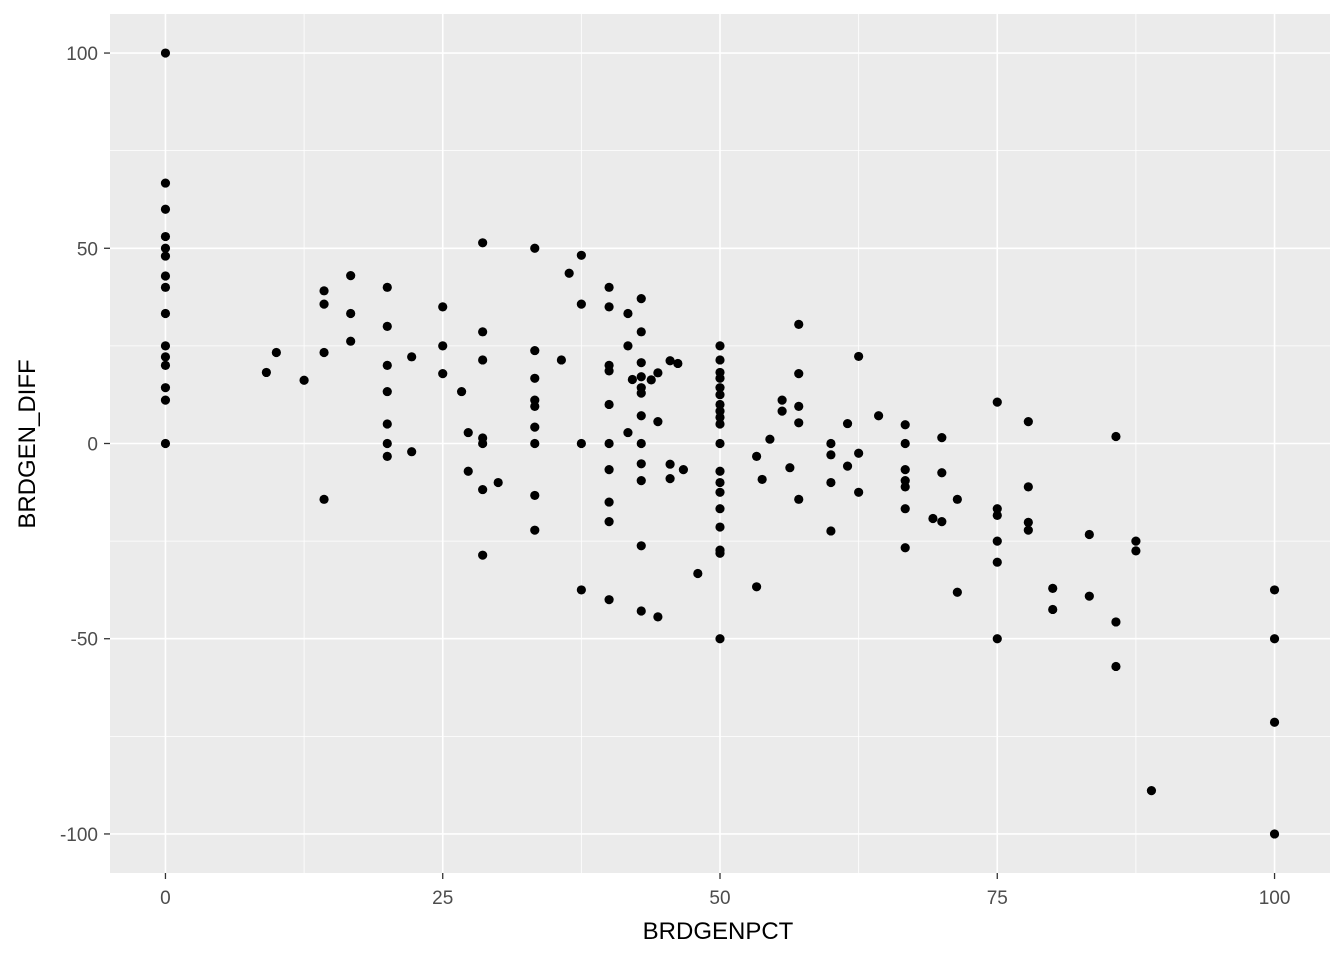  I want to click on x-axis-title: BRDGENPCT, so click(718, 931).